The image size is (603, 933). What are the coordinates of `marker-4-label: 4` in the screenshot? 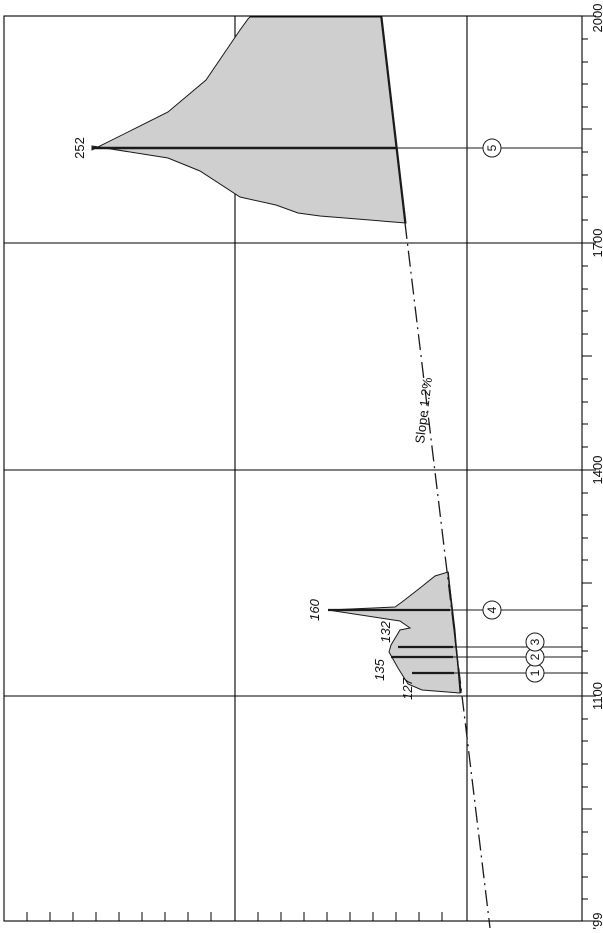 It's located at (492, 609).